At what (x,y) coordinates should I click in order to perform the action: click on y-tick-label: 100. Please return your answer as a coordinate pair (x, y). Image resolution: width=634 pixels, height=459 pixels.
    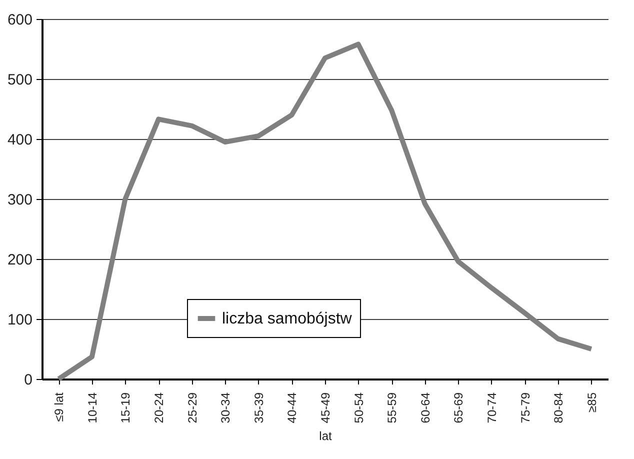
    Looking at the image, I should click on (19, 320).